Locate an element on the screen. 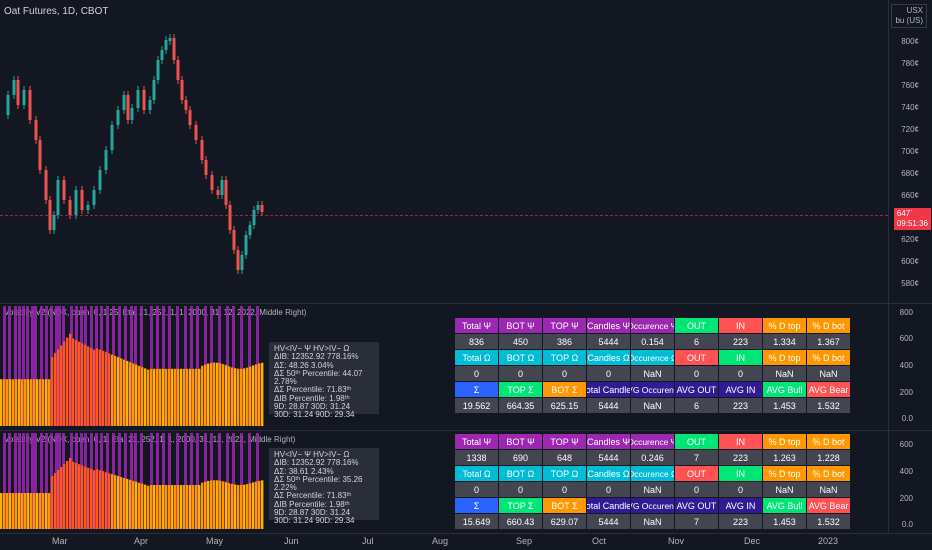  stat-line: ΔΣ: 48.26 3.04% is located at coordinates (304, 365).